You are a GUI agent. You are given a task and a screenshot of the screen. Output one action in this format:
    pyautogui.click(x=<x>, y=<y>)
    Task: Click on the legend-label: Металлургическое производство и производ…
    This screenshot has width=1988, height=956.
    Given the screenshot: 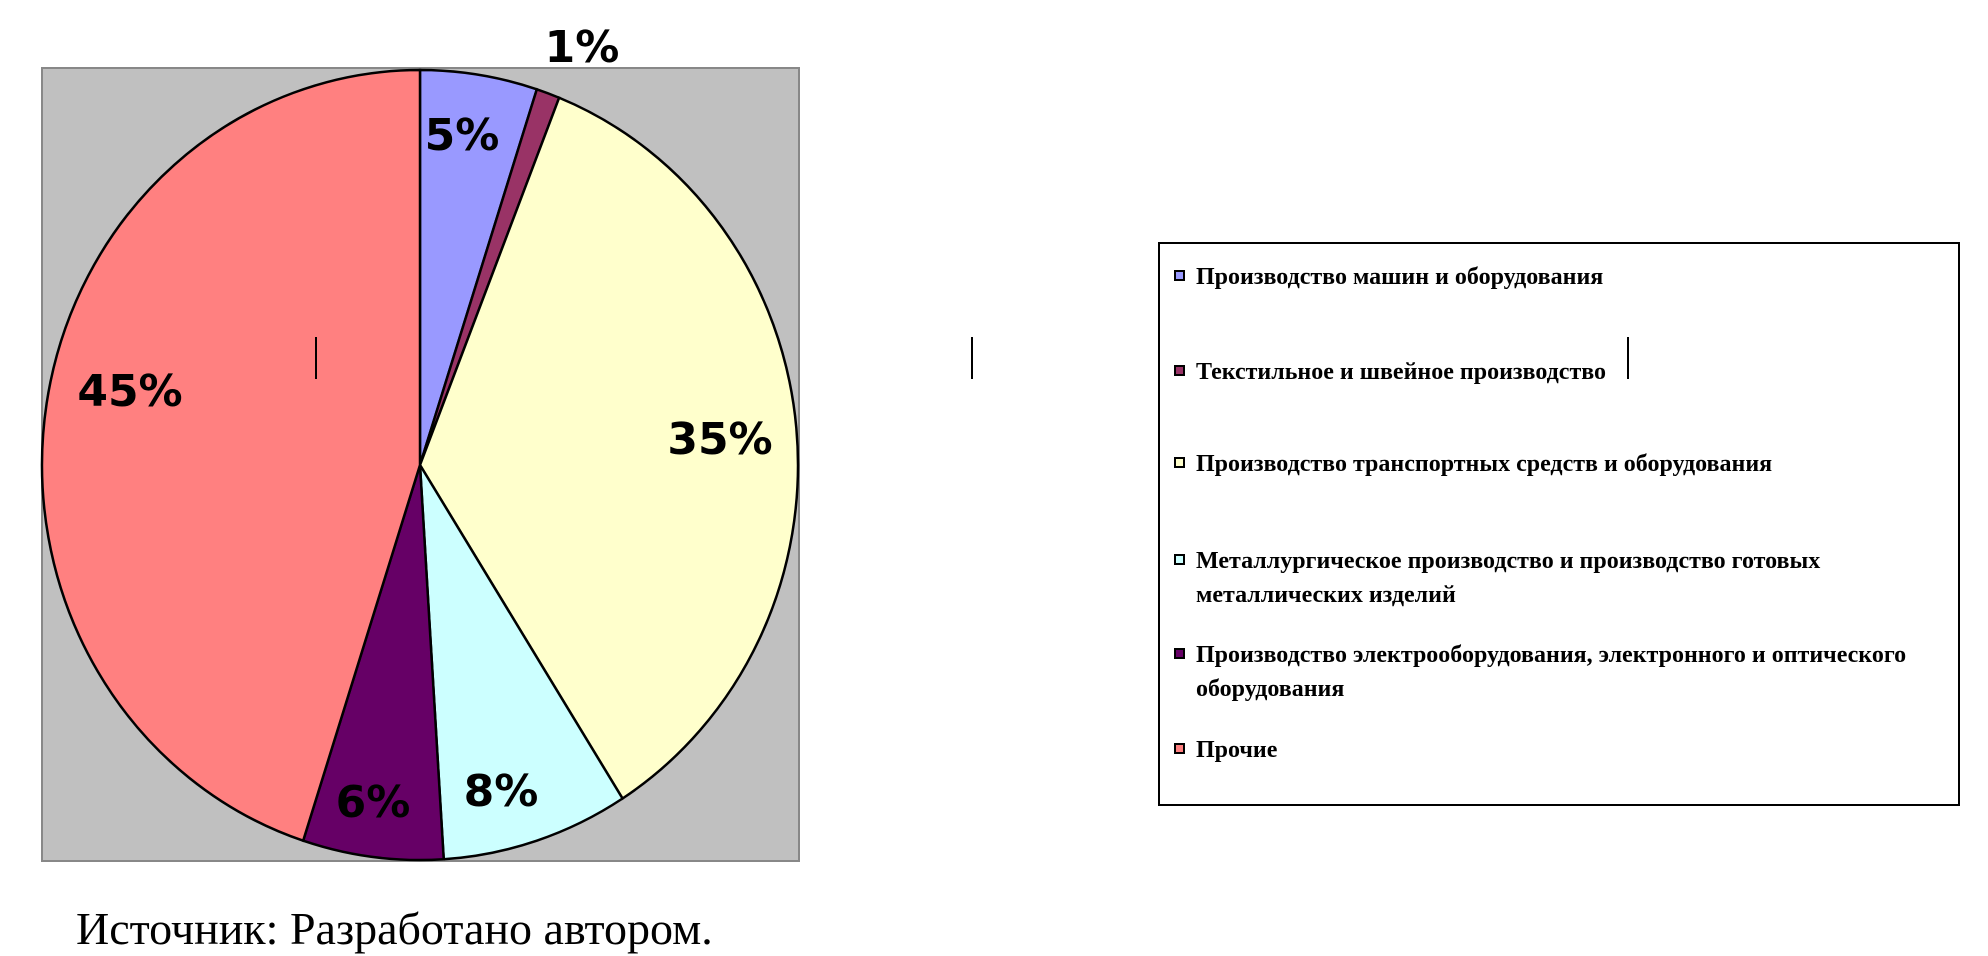 What is the action you would take?
    pyautogui.click(x=1508, y=578)
    